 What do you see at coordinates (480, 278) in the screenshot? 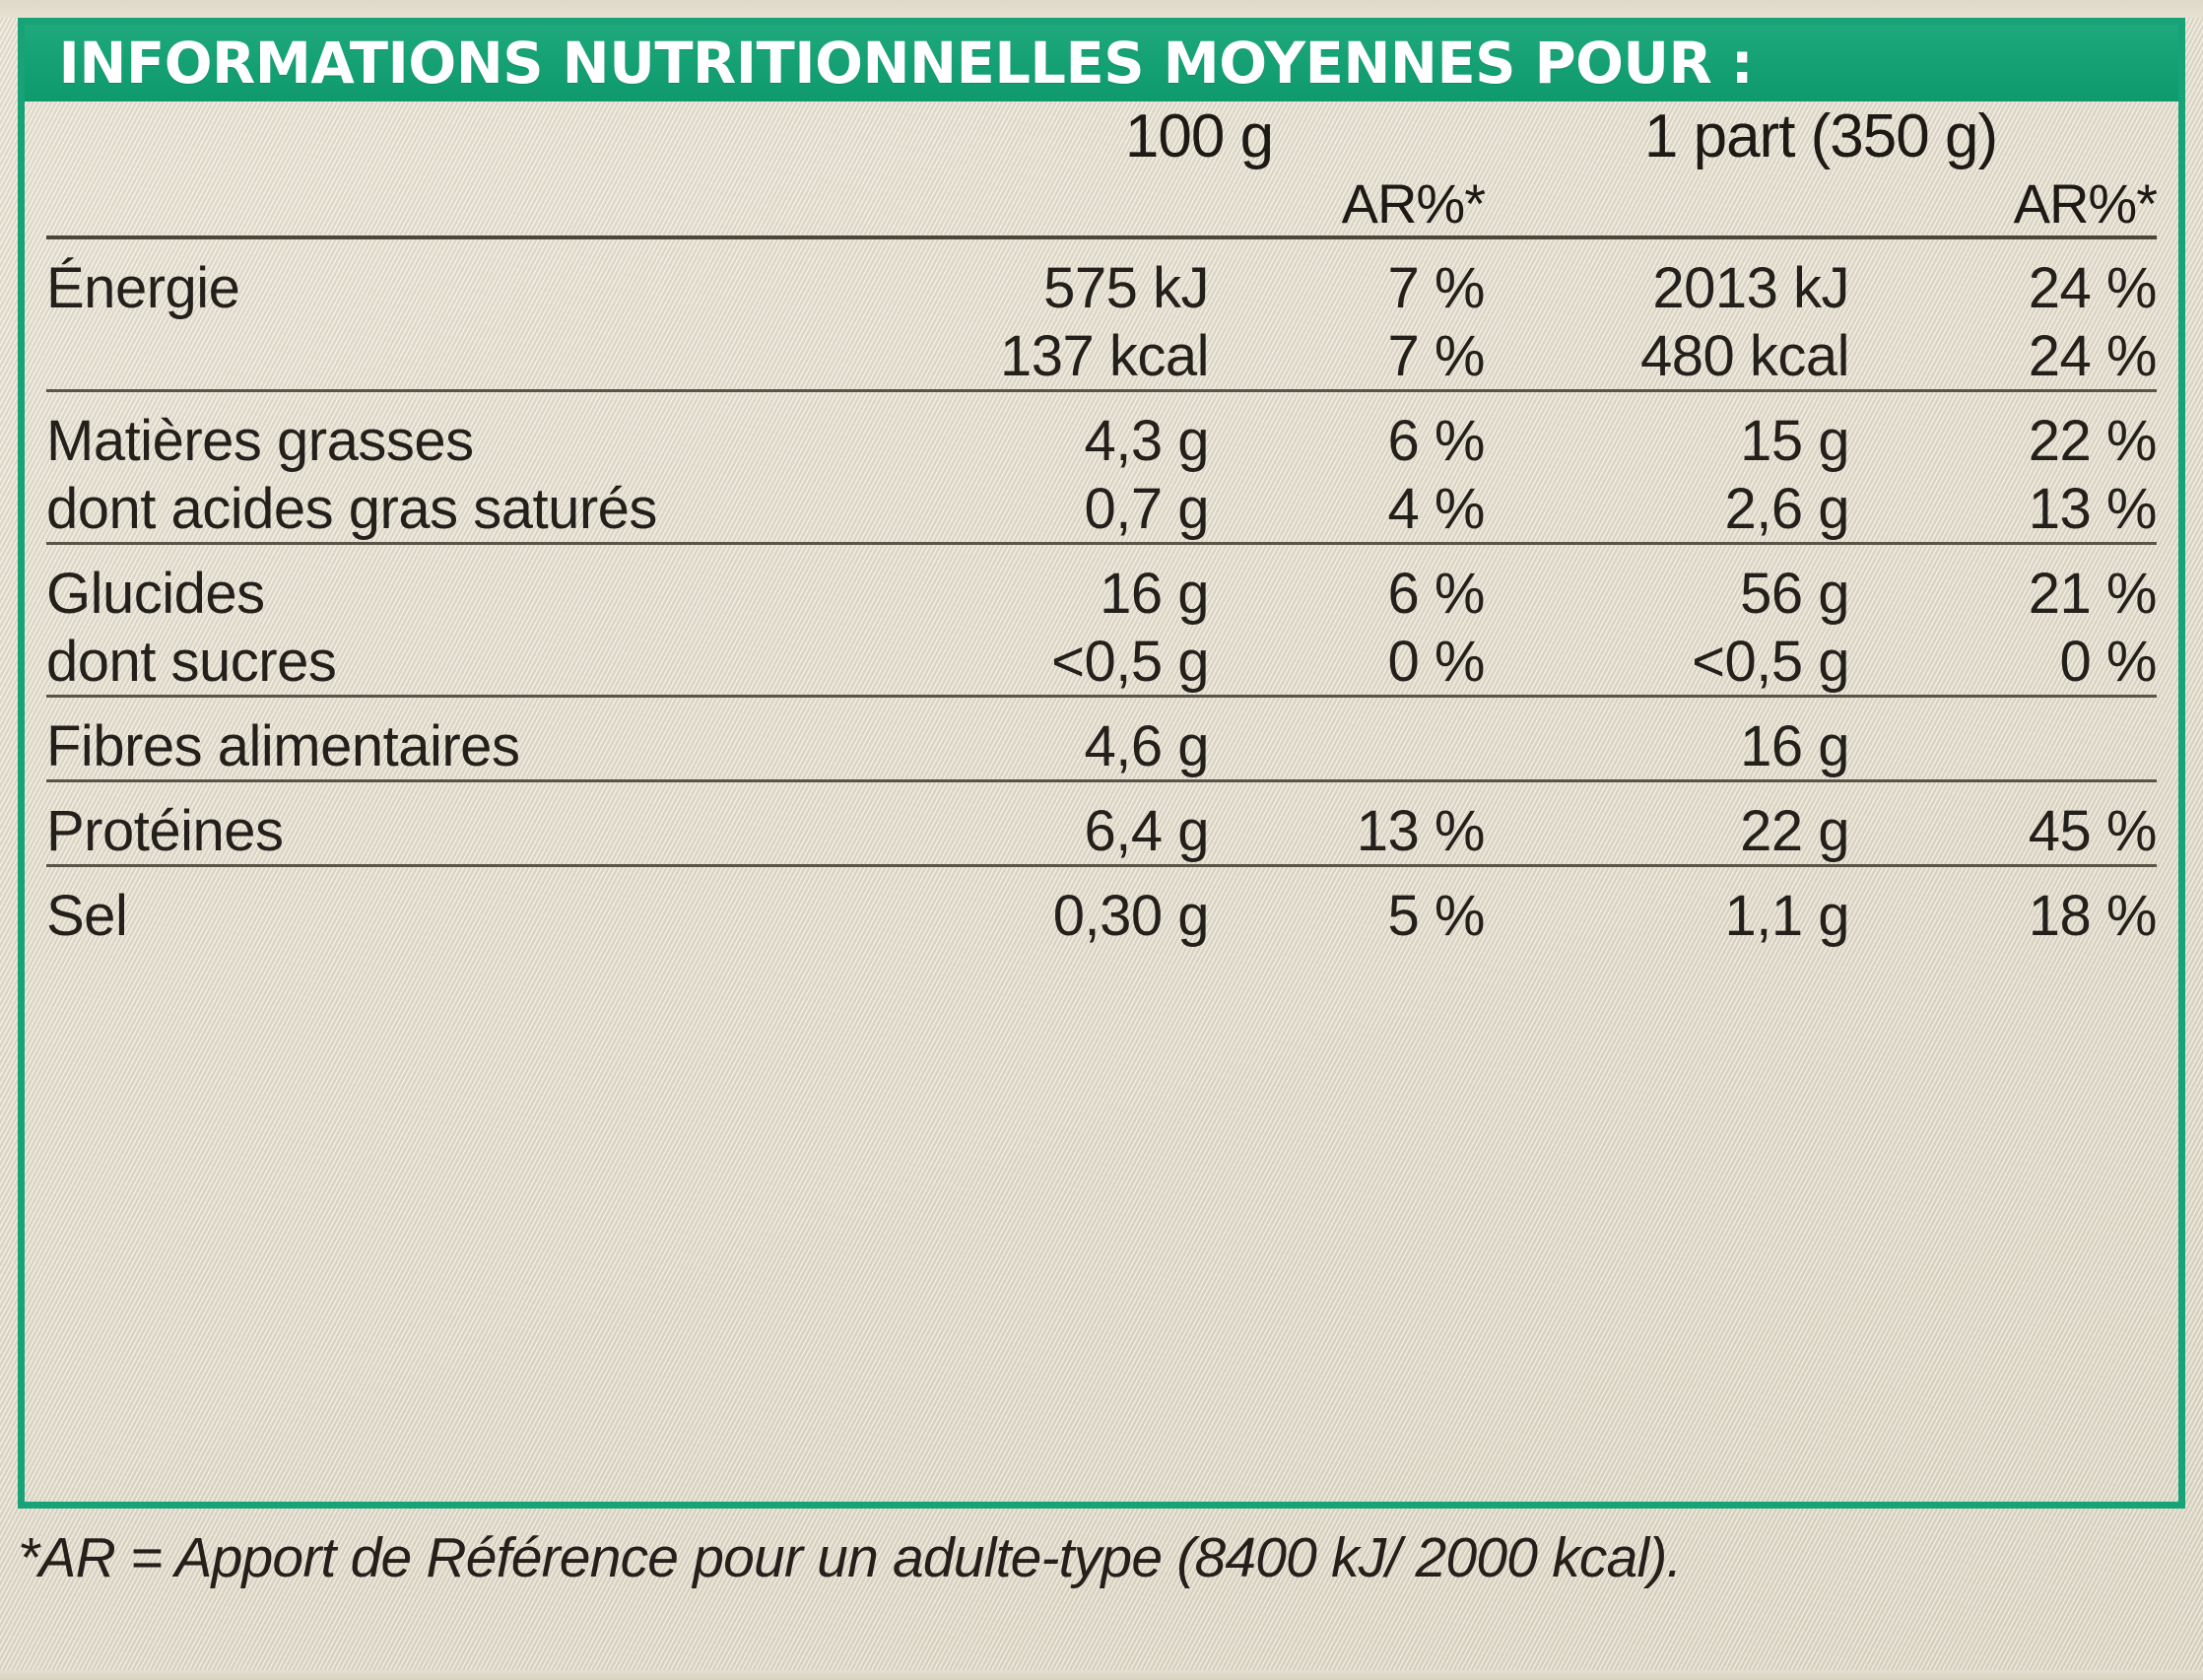
I see `row-label-energie: Énergie` at bounding box center [480, 278].